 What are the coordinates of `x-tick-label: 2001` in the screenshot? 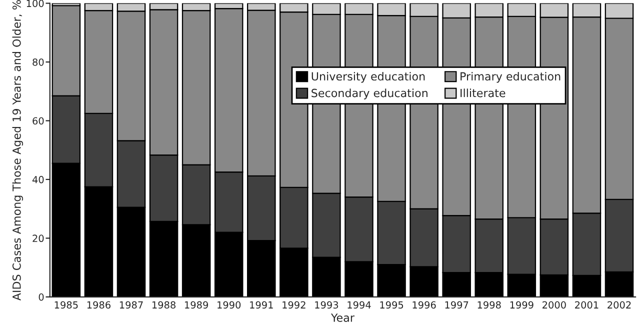 It's located at (586, 305).